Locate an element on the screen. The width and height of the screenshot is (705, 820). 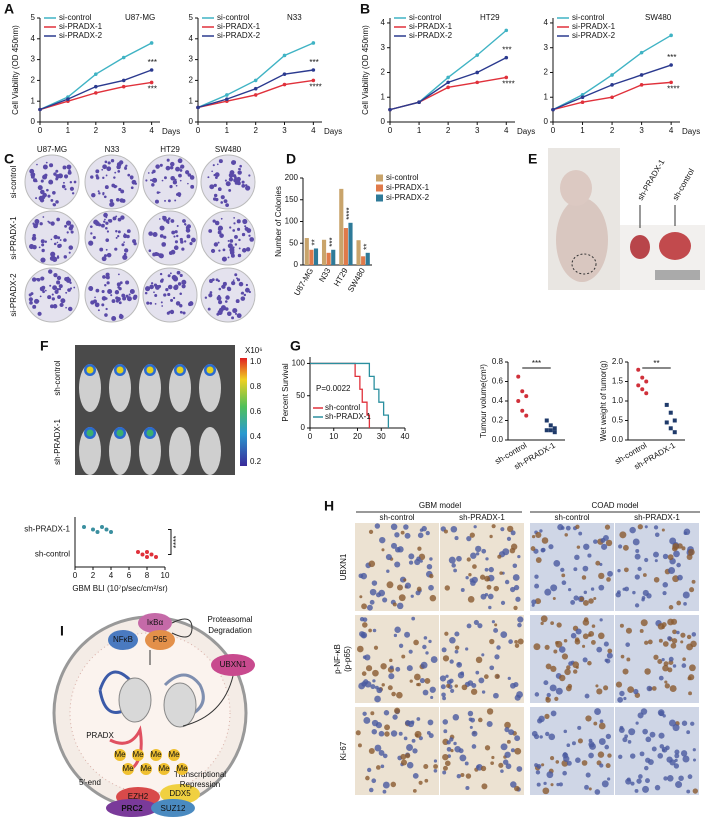
diagram-label: UBXN1 is located at coordinates (233, 664).